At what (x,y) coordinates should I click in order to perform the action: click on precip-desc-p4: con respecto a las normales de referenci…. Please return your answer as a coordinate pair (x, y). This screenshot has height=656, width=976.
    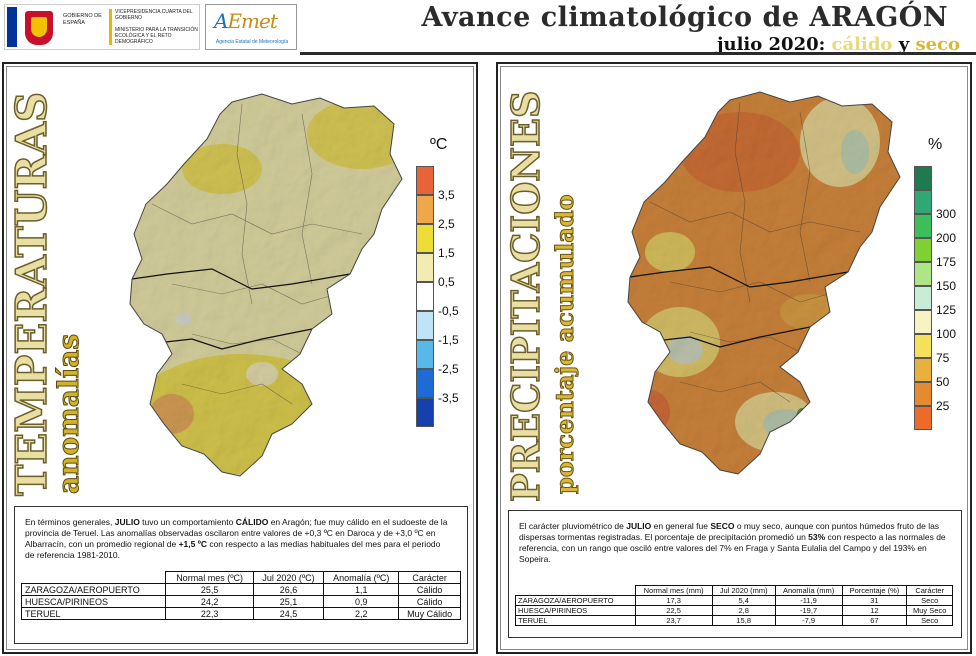
    Looking at the image, I should click on (732, 548).